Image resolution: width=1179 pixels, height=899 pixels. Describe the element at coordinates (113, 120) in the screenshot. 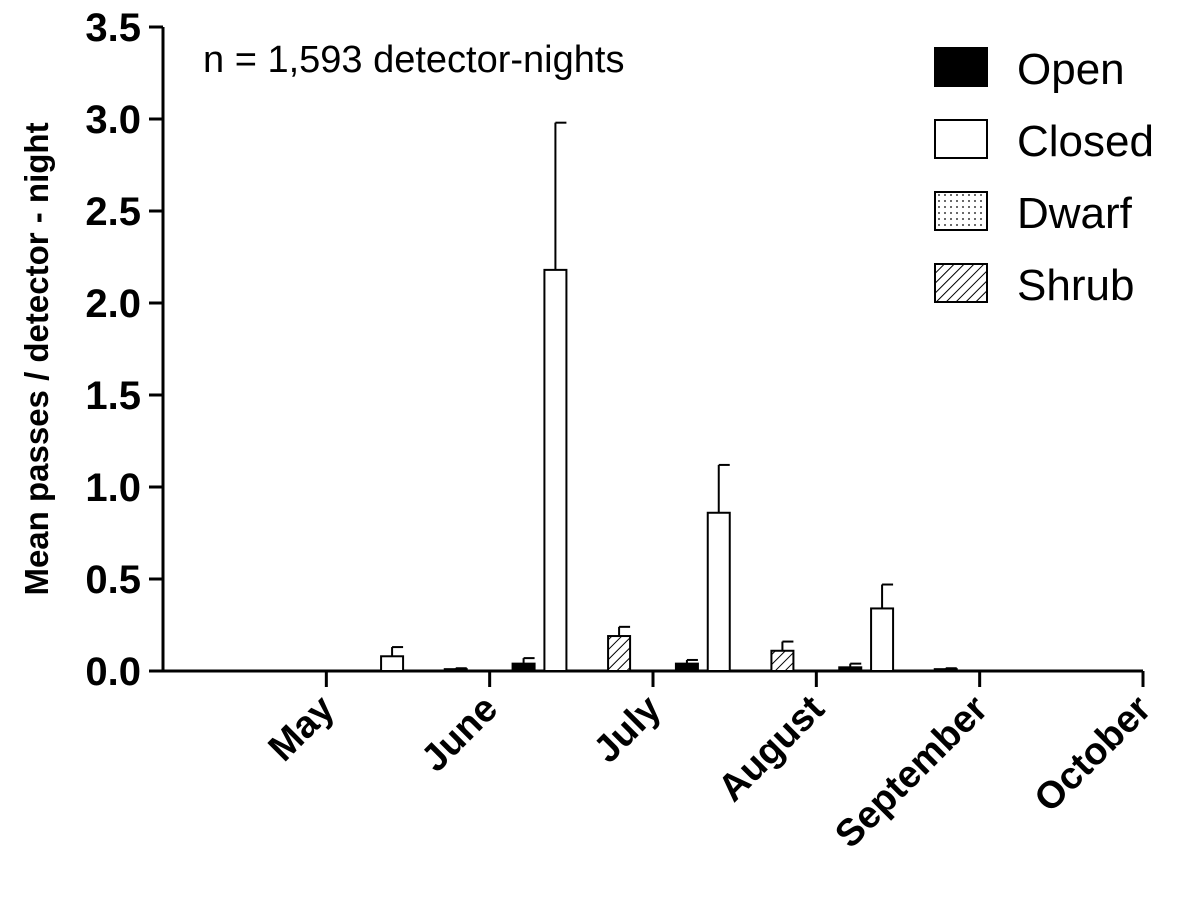

I see `y-tick-label: 3.0` at that location.